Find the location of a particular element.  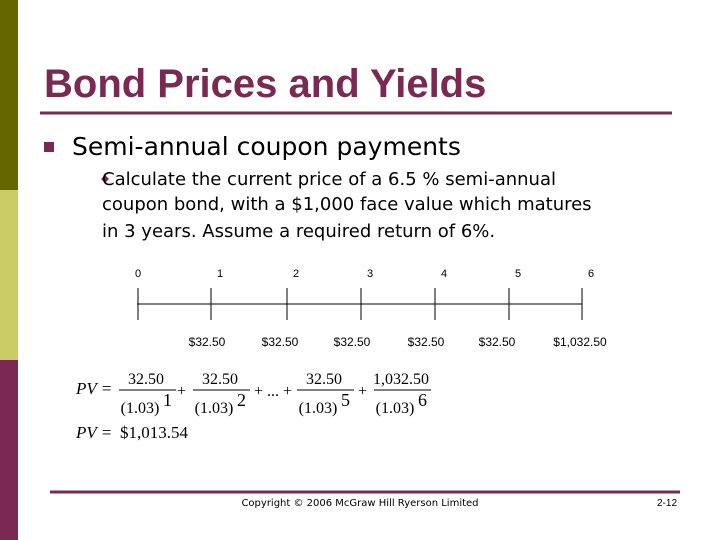

cash-flow: $1,032.50 is located at coordinates (580, 342).